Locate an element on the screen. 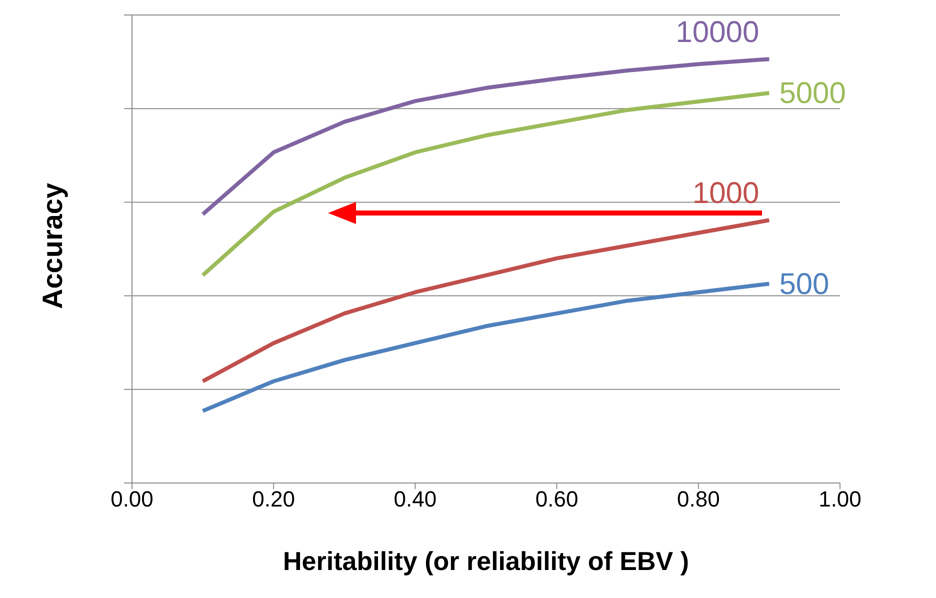 Image resolution: width=936 pixels, height=598 pixels. x-tick-label: 0.20 is located at coordinates (274, 499).